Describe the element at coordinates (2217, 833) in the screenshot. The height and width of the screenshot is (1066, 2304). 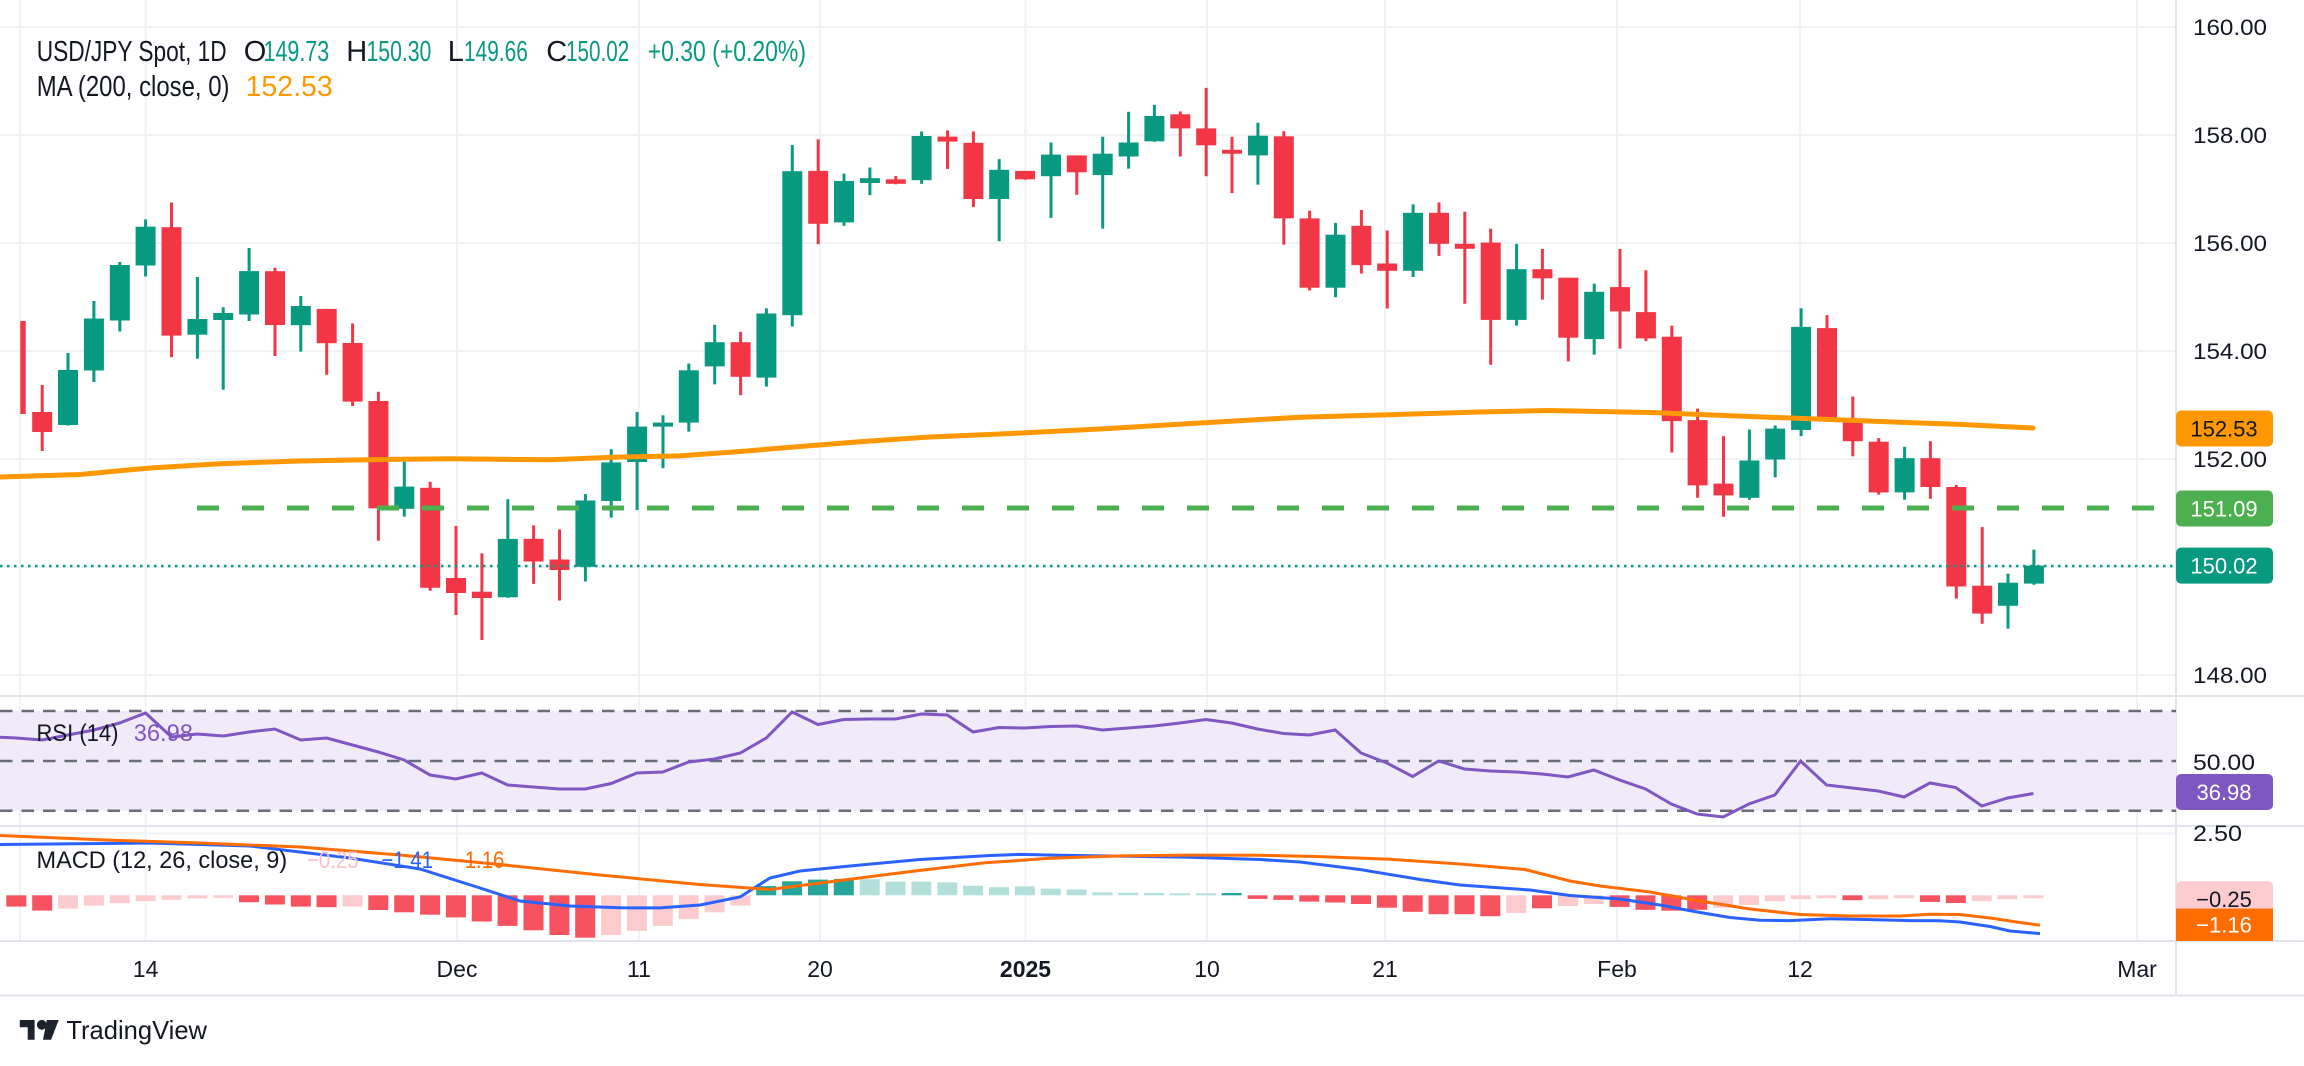
I see `svg-text: 2.50` at that location.